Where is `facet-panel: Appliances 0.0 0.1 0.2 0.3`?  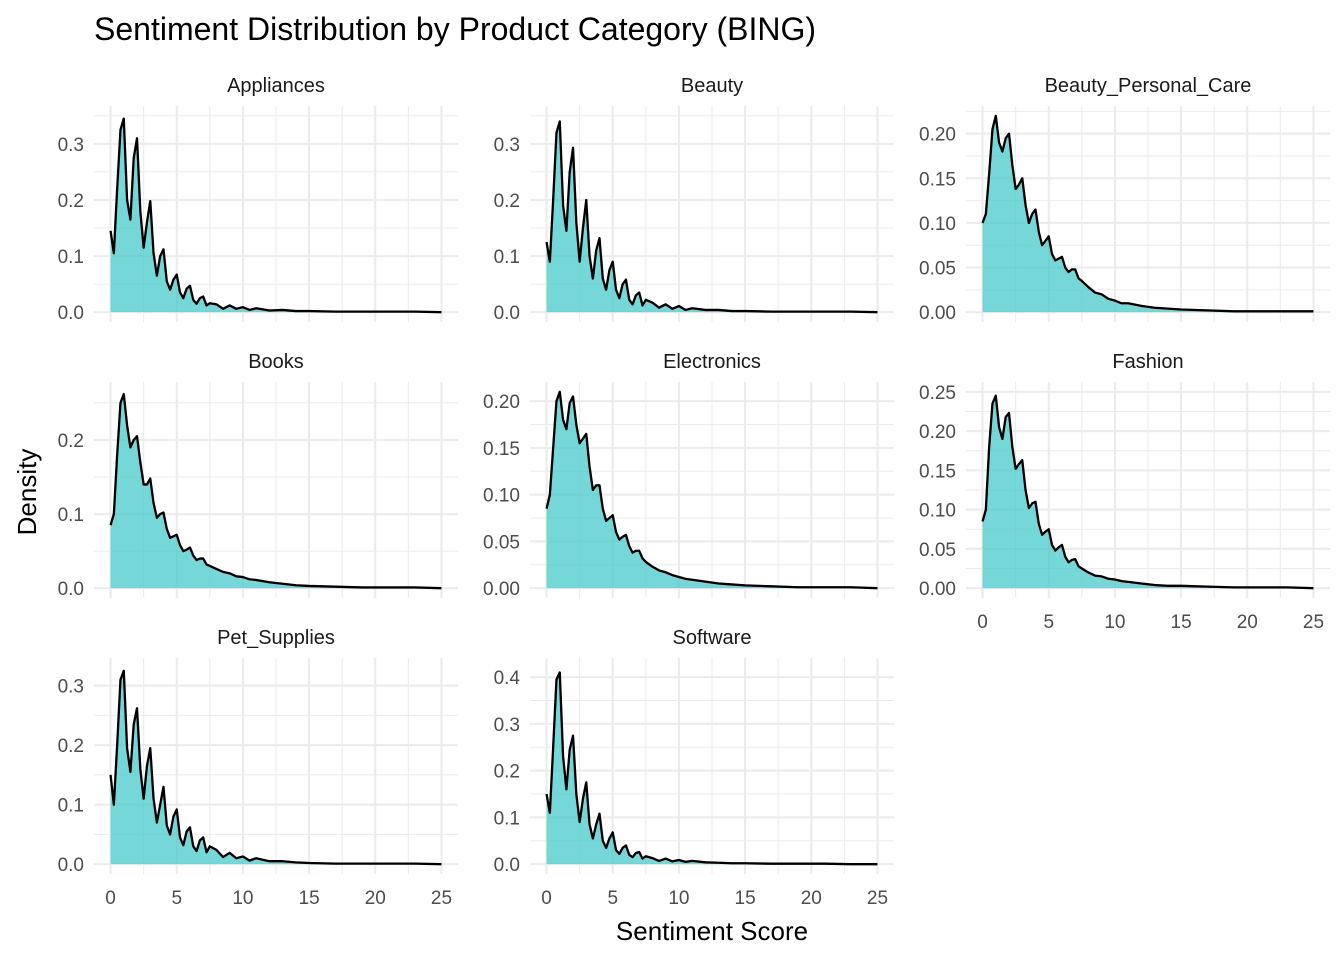
facet-panel: Appliances 0.0 0.1 0.2 0.3 is located at coordinates (258, 199).